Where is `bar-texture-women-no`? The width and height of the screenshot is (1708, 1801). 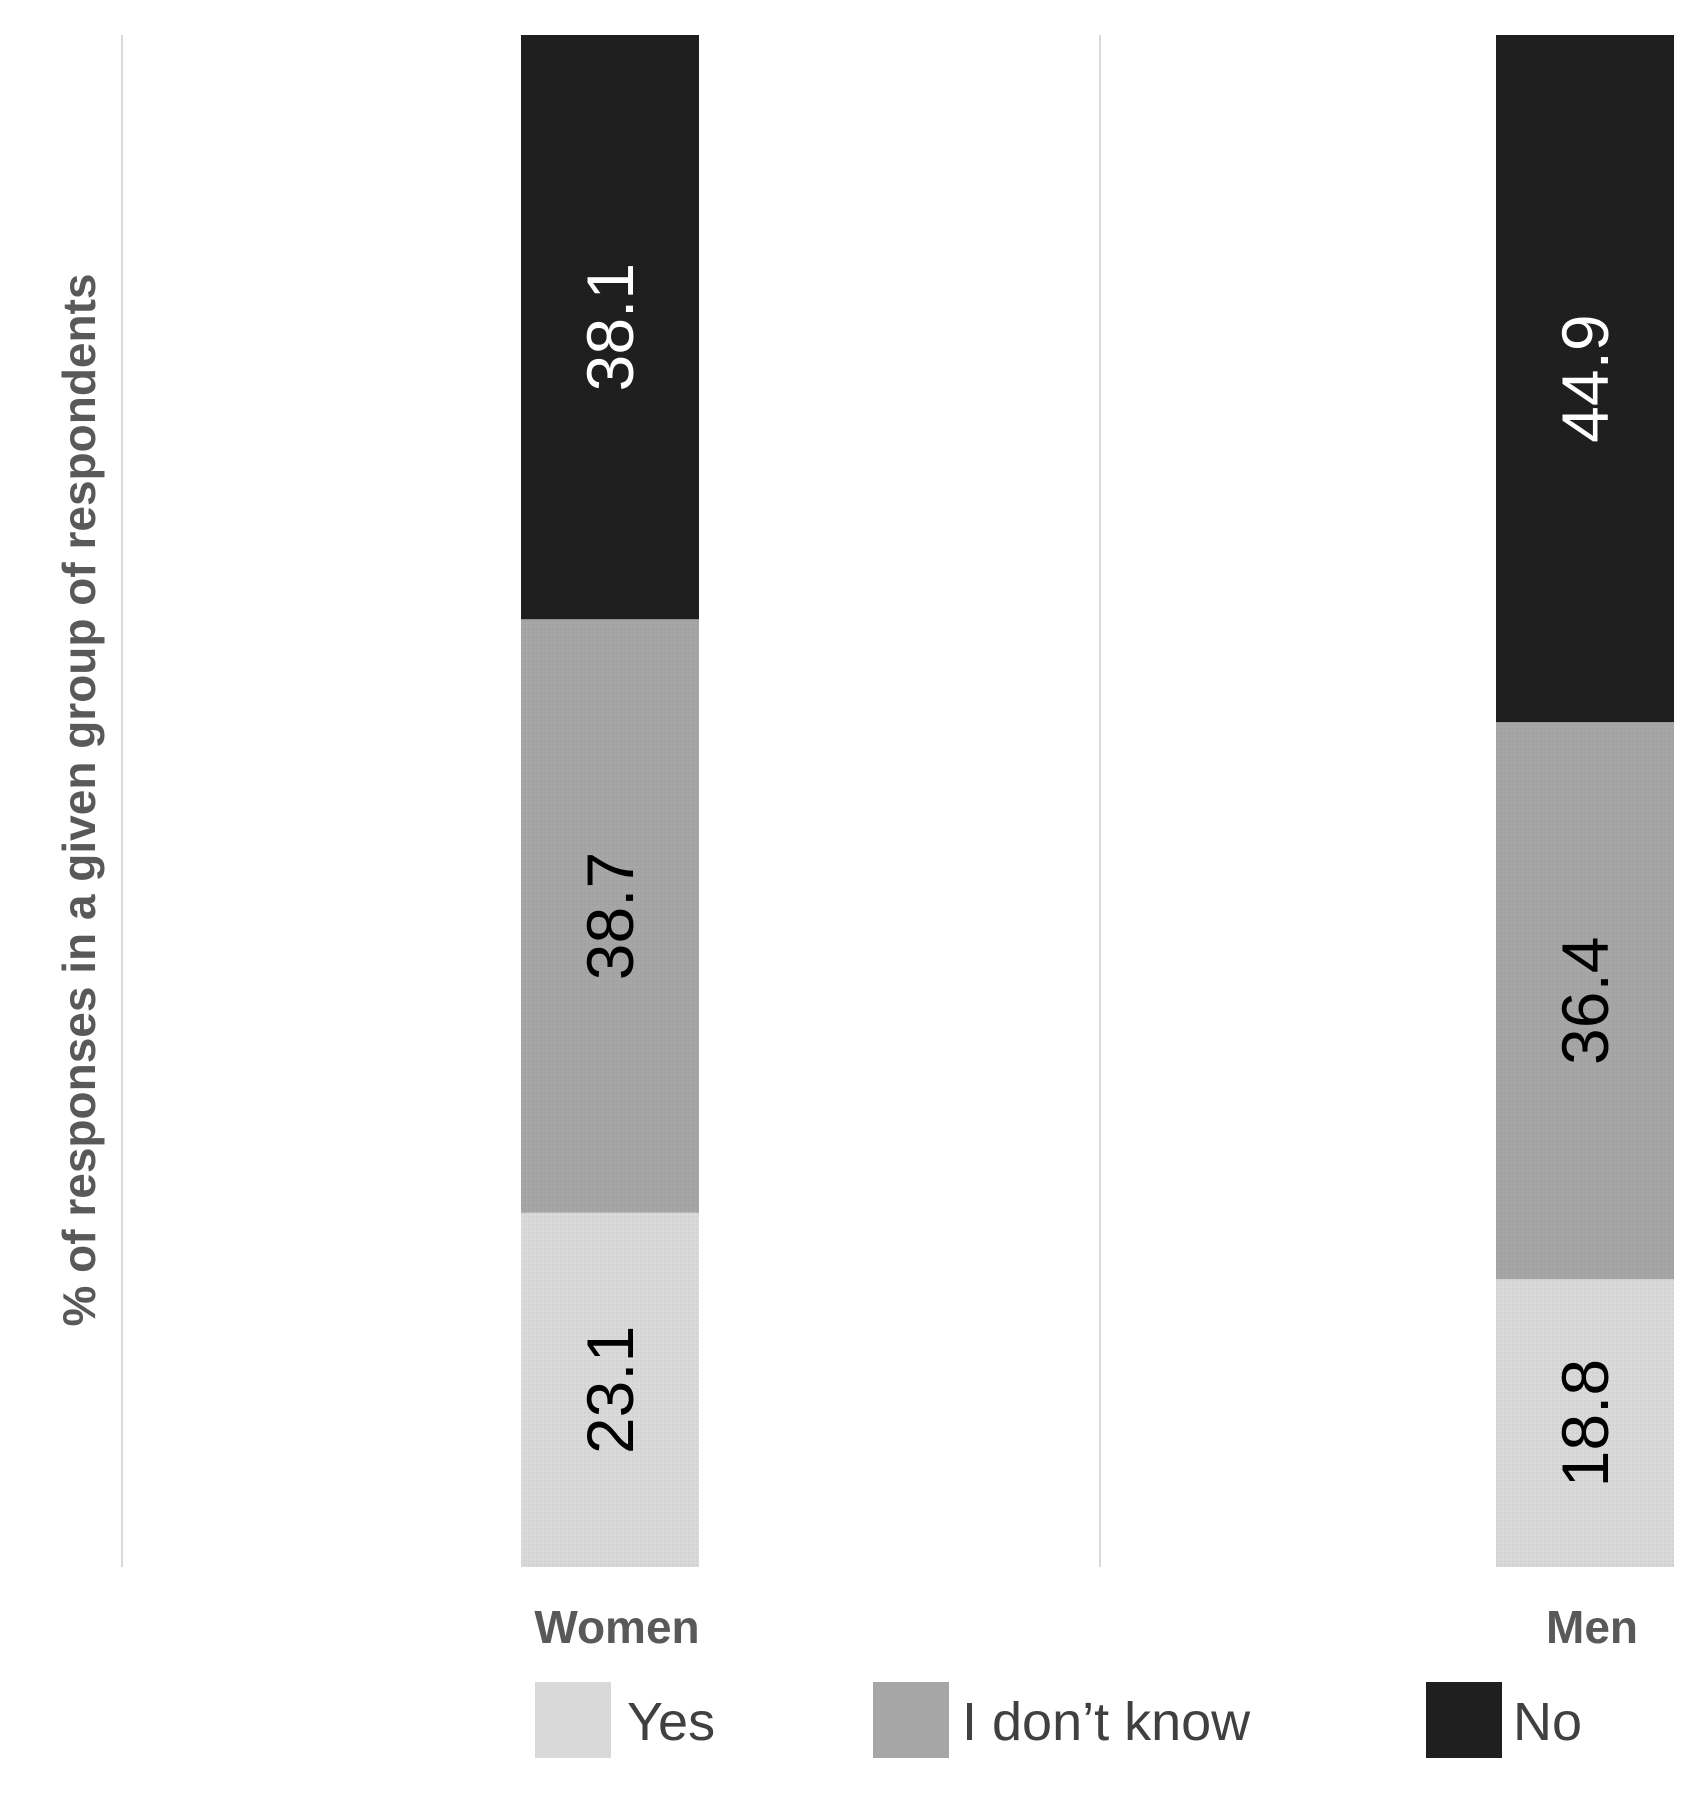 bar-texture-women-no is located at coordinates (610, 327).